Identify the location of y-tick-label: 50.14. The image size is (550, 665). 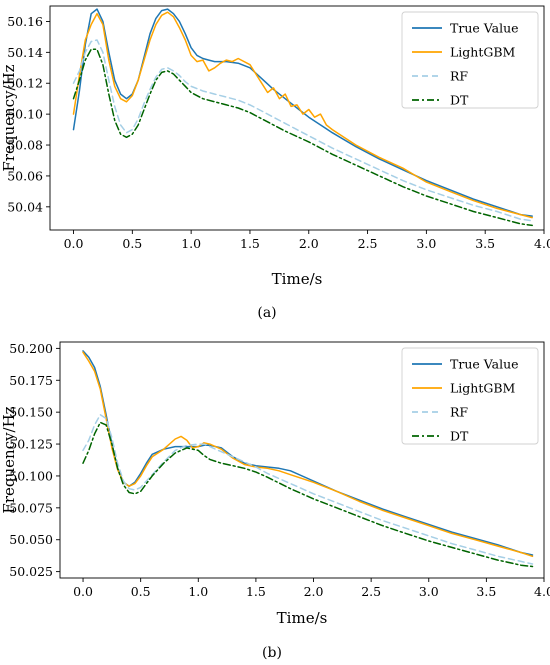
(25, 52).